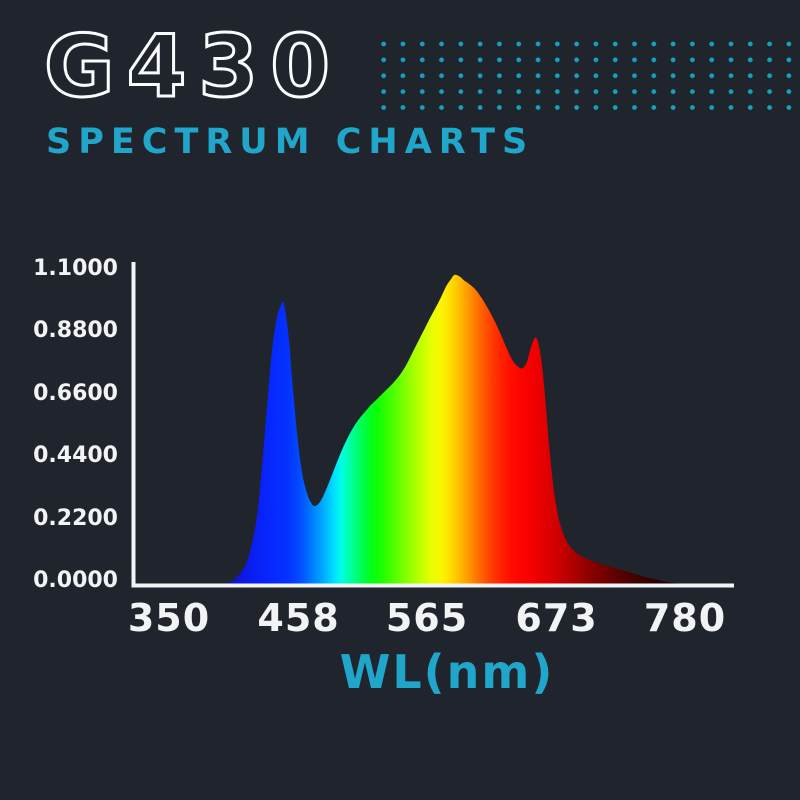  Describe the element at coordinates (75, 580) in the screenshot. I see `y-tick-label: 0.0000` at that location.